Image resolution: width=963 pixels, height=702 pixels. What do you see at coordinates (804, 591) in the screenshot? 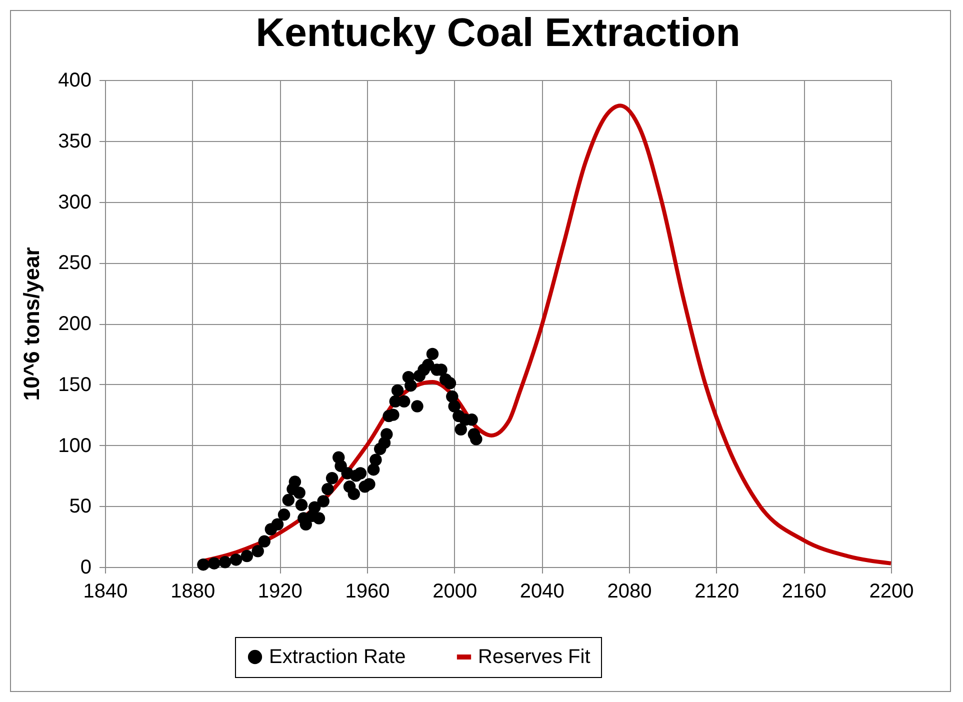
I see `x-tick-label: 2160` at bounding box center [804, 591].